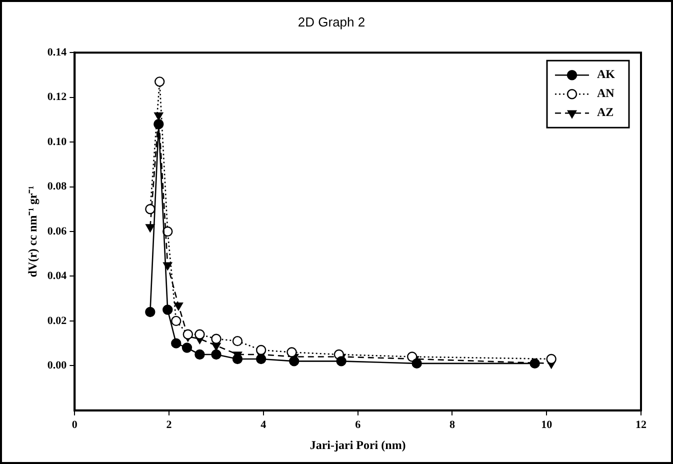  Describe the element at coordinates (358, 445) in the screenshot. I see `x-axis-title: Jari-jari Pori (nm)` at that location.